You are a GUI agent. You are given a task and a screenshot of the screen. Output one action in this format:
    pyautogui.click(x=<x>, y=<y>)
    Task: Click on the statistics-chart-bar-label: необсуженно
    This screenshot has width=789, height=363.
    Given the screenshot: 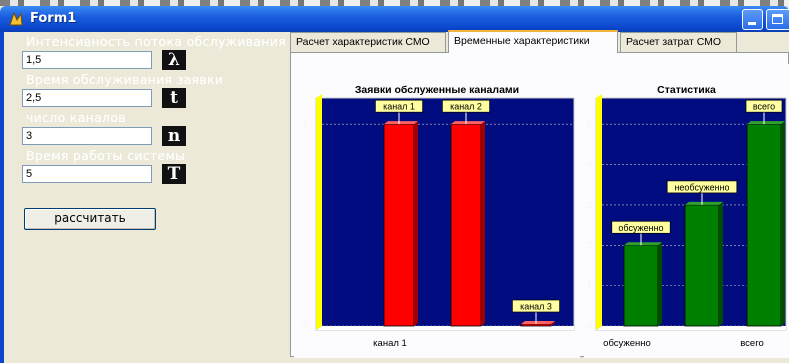 What is the action you would take?
    pyautogui.click(x=701, y=187)
    